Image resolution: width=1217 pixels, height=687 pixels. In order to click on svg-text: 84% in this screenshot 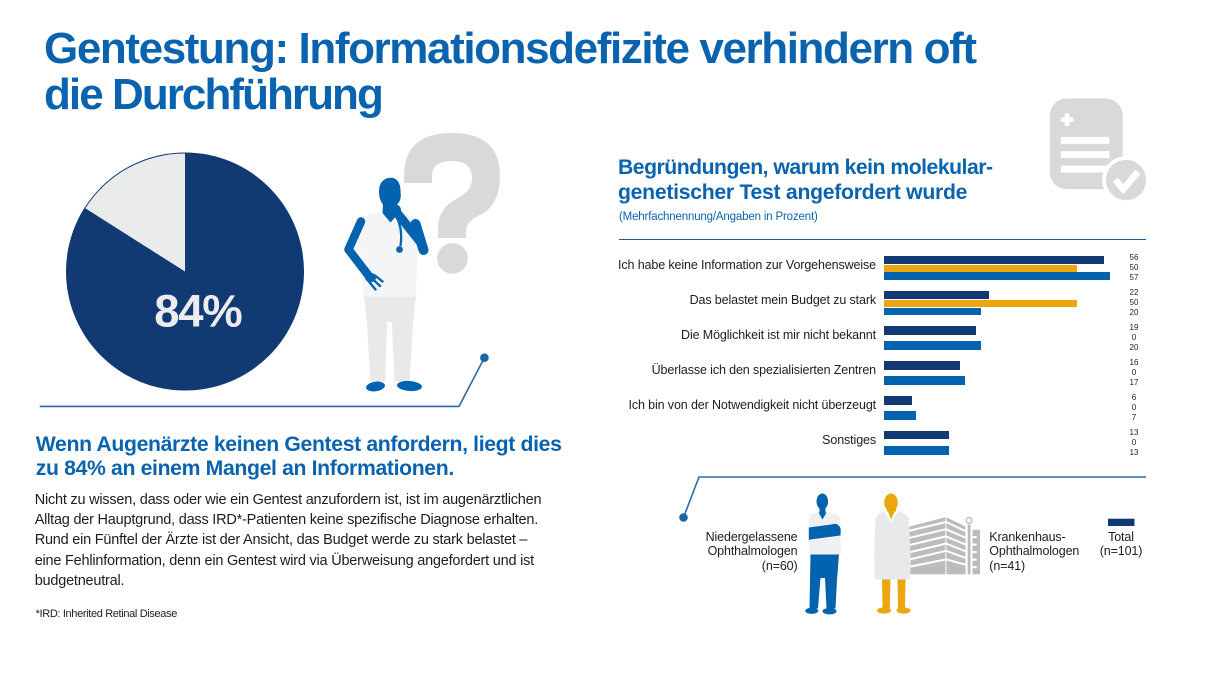, I will do `click(198, 311)`.